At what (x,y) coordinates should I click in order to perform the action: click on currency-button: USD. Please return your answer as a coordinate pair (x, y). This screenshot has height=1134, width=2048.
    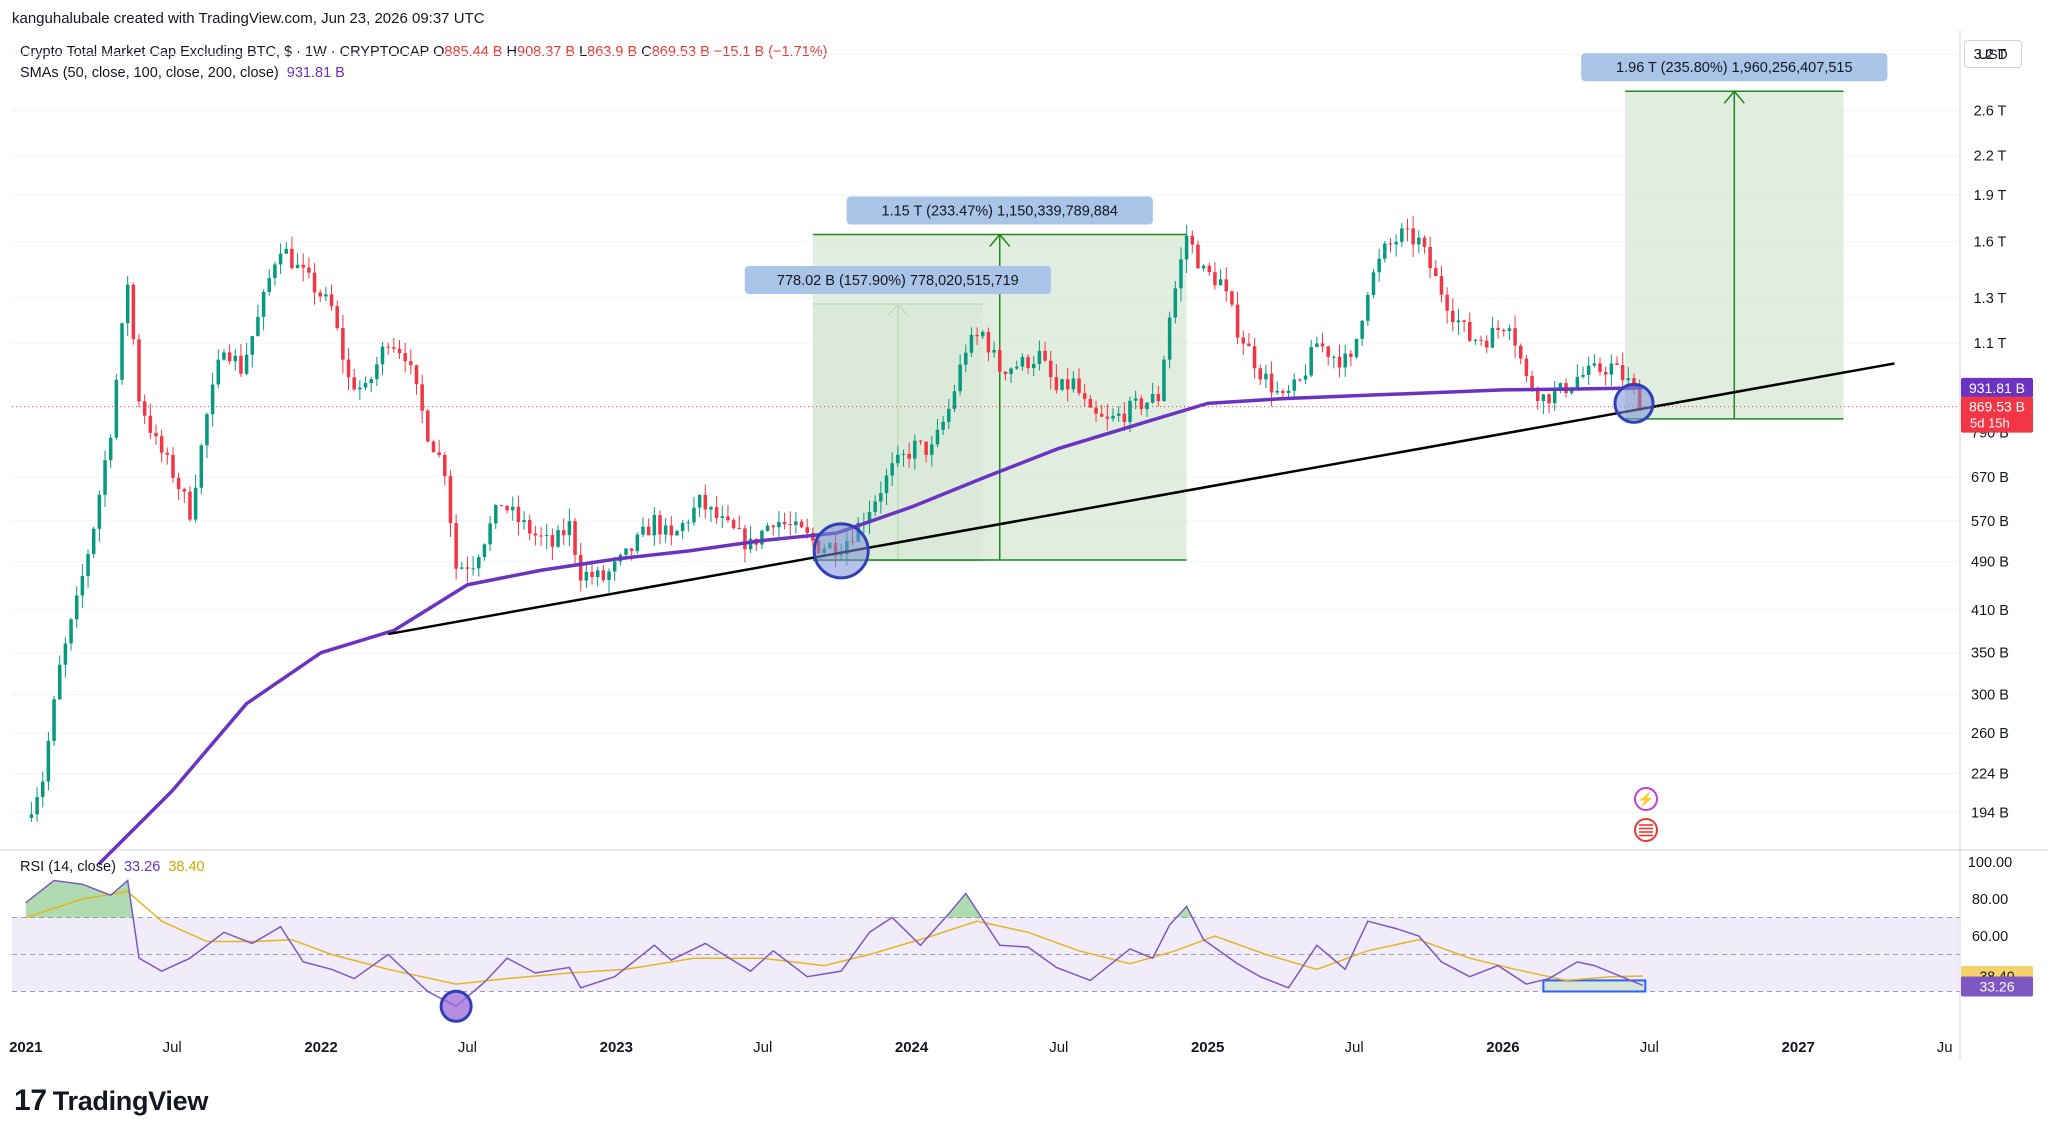
    Looking at the image, I should click on (1993, 54).